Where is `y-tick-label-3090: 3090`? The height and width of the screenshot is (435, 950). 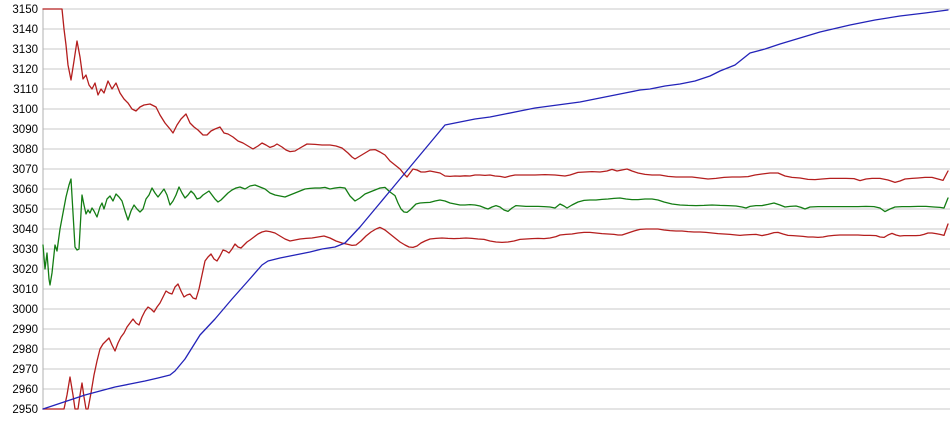 y-tick-label-3090: 3090 is located at coordinates (25, 130).